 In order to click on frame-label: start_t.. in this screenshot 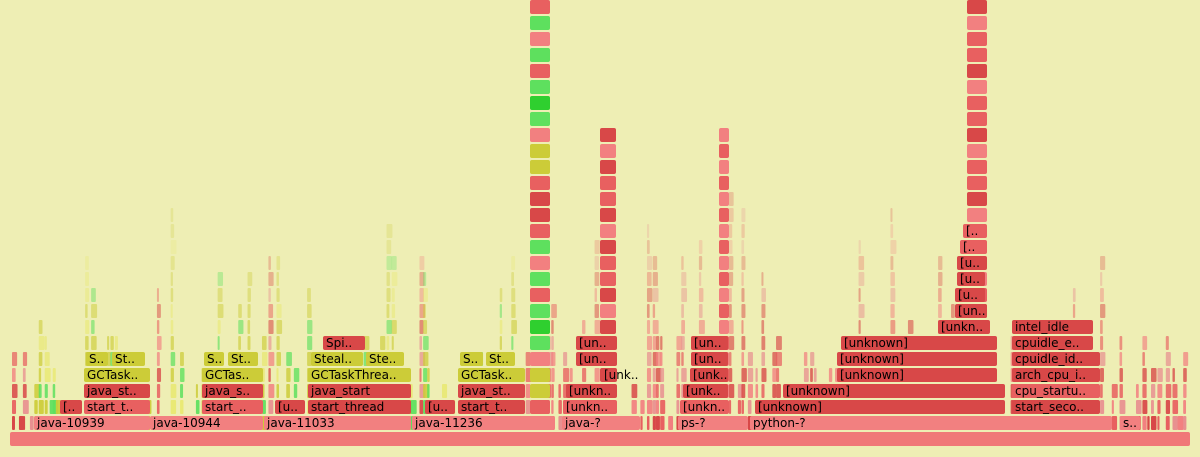, I will do `click(484, 407)`.